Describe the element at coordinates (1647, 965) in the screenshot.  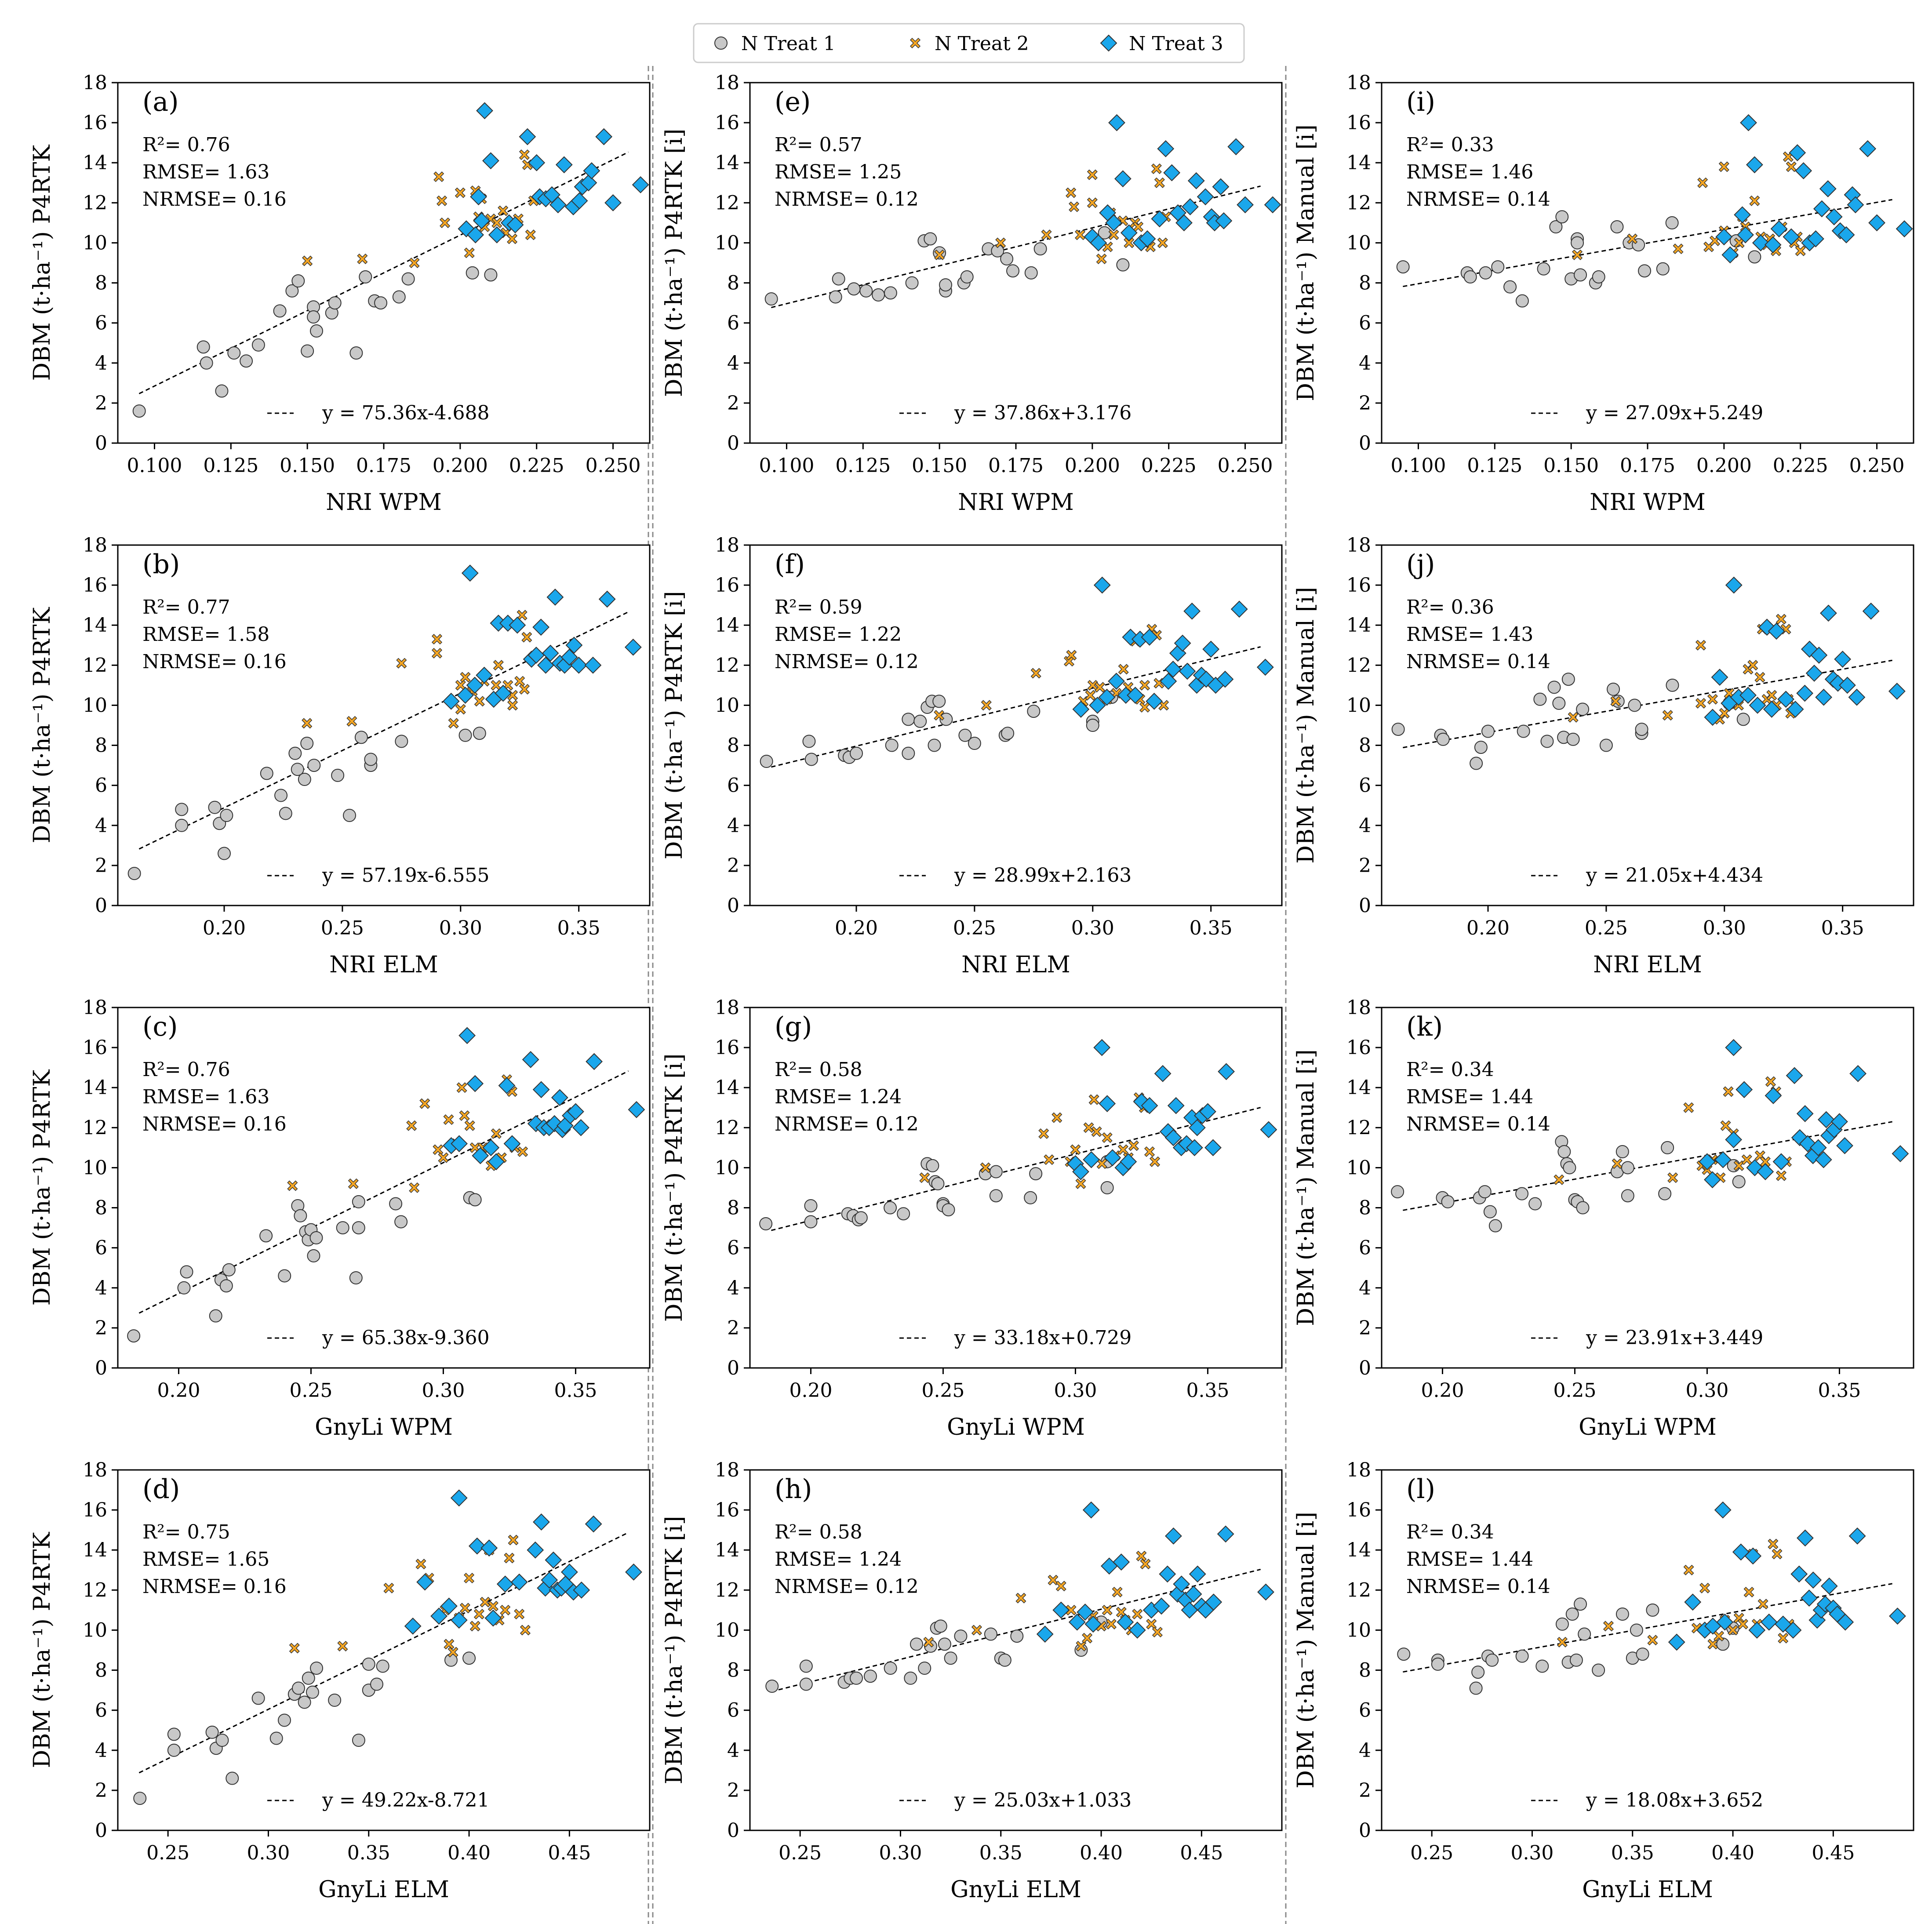
I see `x-axis-label: NRI ELM` at that location.